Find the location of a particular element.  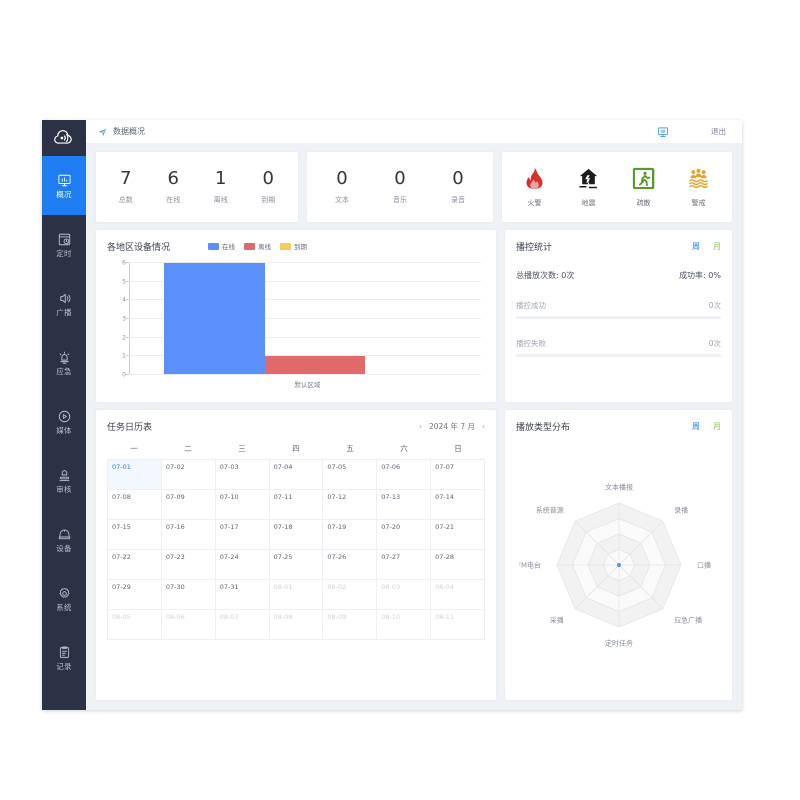

calendar-day-cell: 07-07 is located at coordinates (458, 475).